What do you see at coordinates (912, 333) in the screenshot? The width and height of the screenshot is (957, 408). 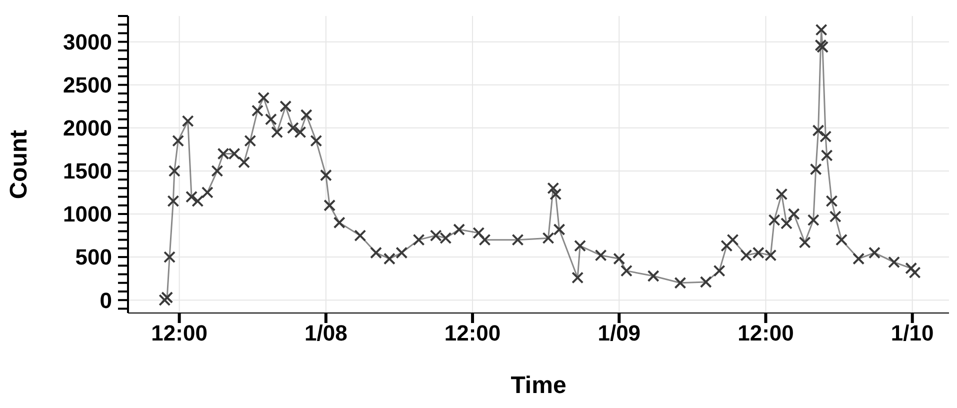 I see `x-tick-label: 1/10` at bounding box center [912, 333].